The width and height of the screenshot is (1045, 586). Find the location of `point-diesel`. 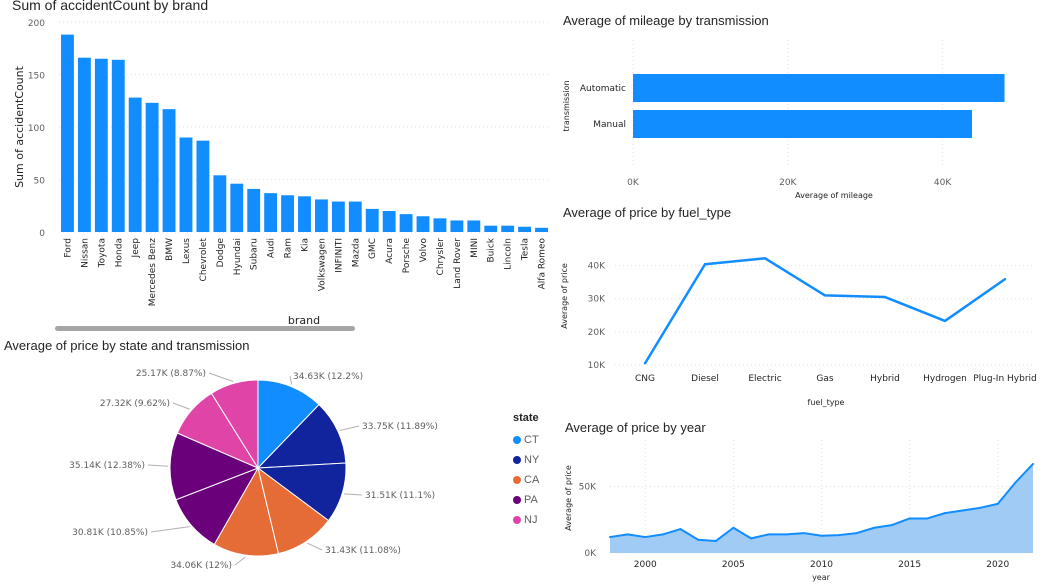

point-diesel is located at coordinates (705, 264).